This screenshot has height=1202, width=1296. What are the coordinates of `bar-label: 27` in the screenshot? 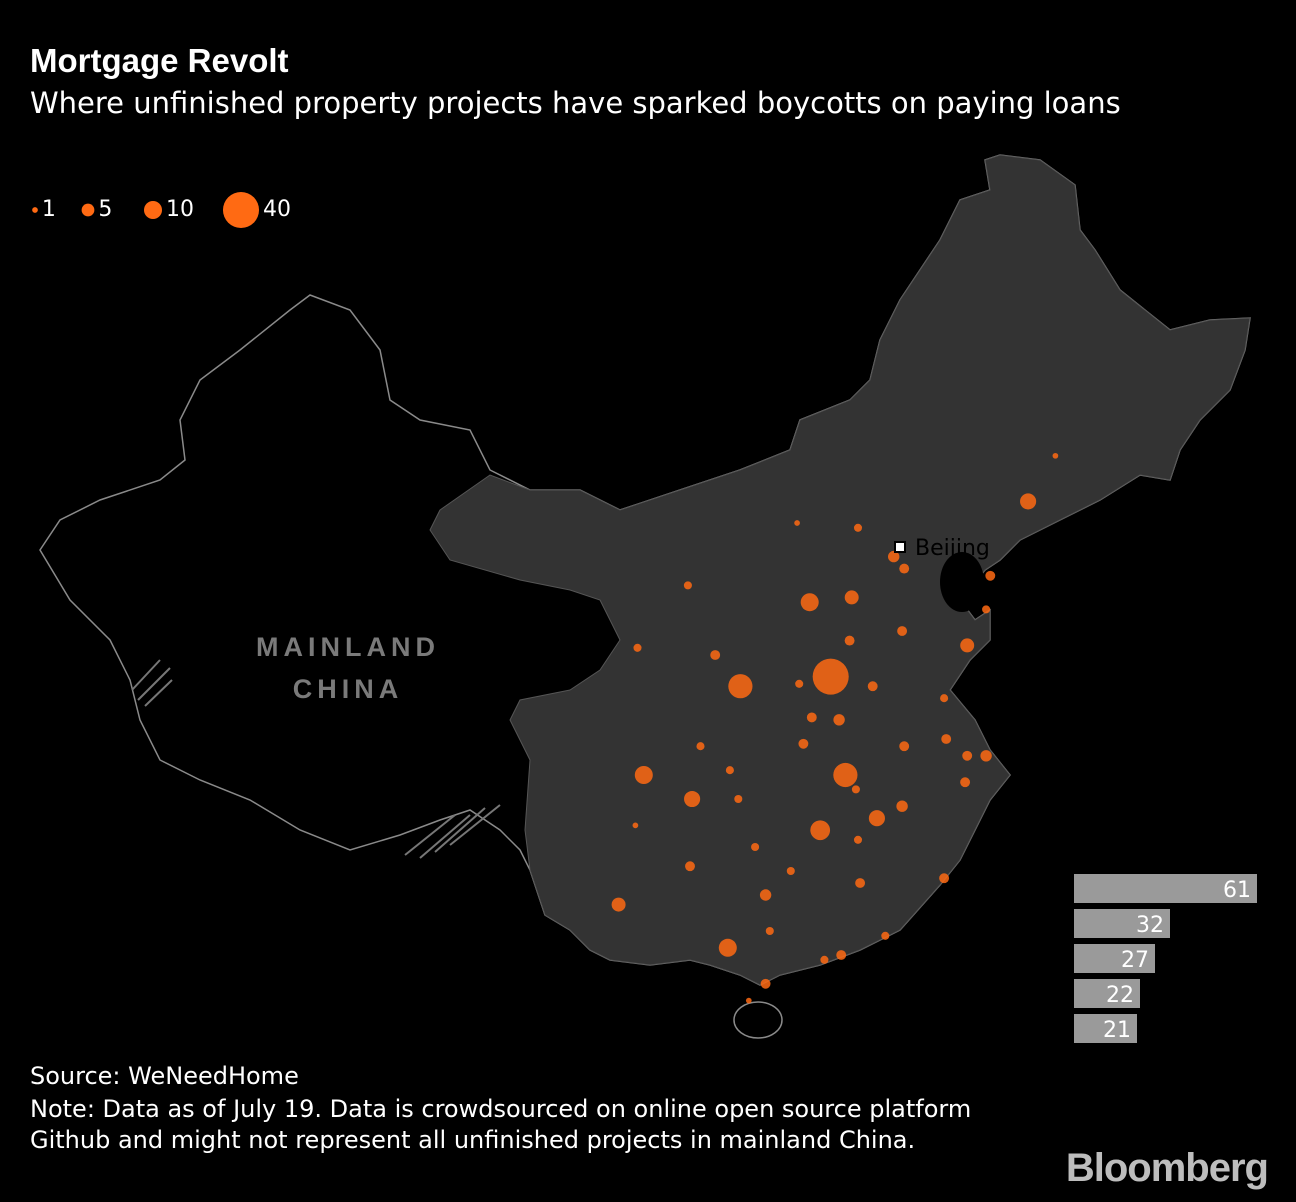 It's located at (1135, 960).